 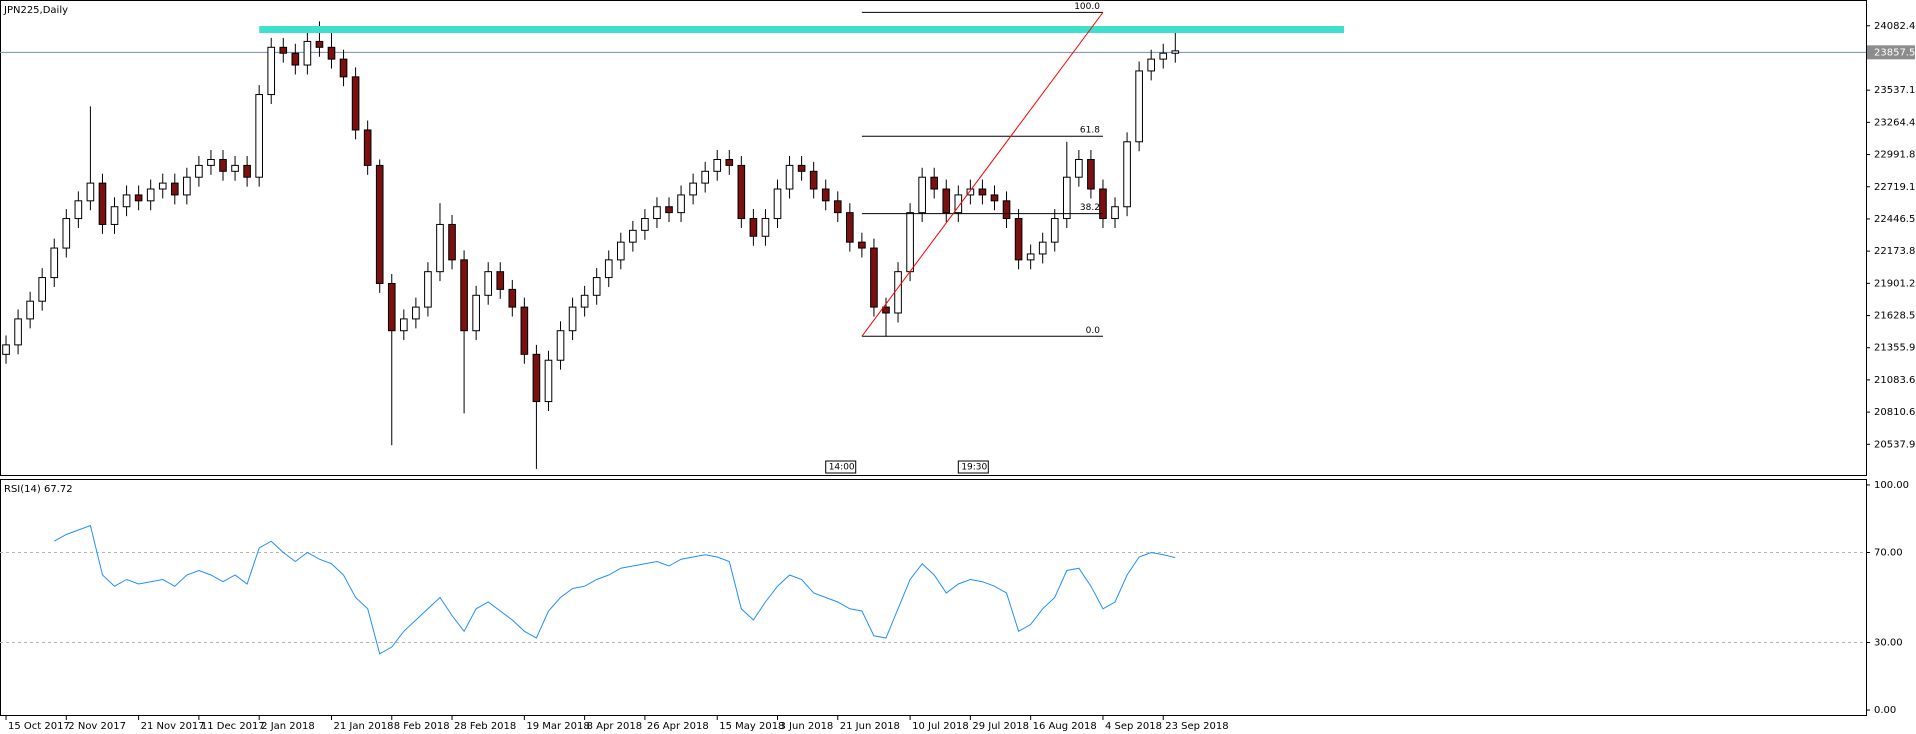 What do you see at coordinates (1090, 131) in the screenshot?
I see `fib-label: 61.8` at bounding box center [1090, 131].